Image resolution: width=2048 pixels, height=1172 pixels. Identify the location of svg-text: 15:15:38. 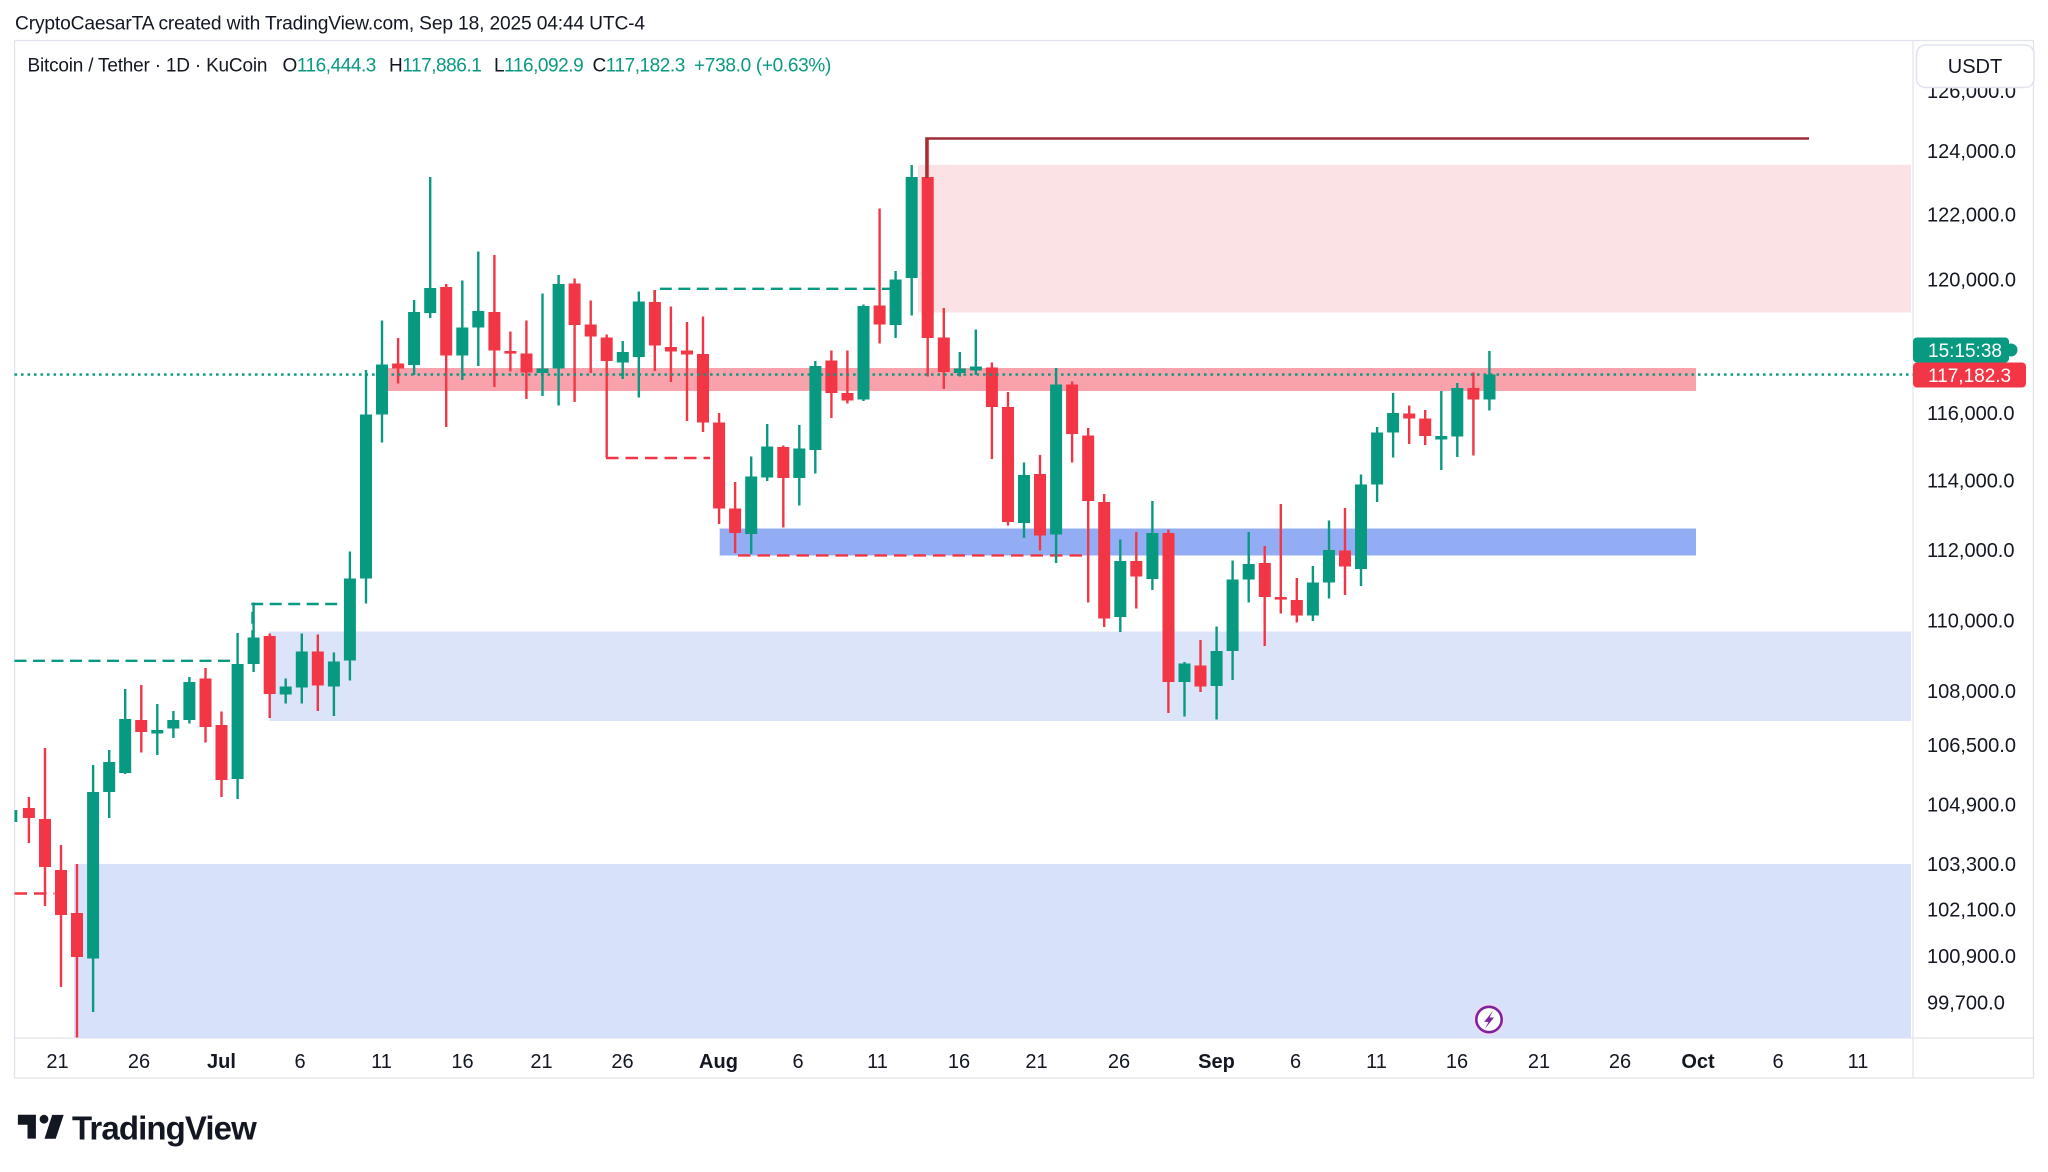
(1965, 351).